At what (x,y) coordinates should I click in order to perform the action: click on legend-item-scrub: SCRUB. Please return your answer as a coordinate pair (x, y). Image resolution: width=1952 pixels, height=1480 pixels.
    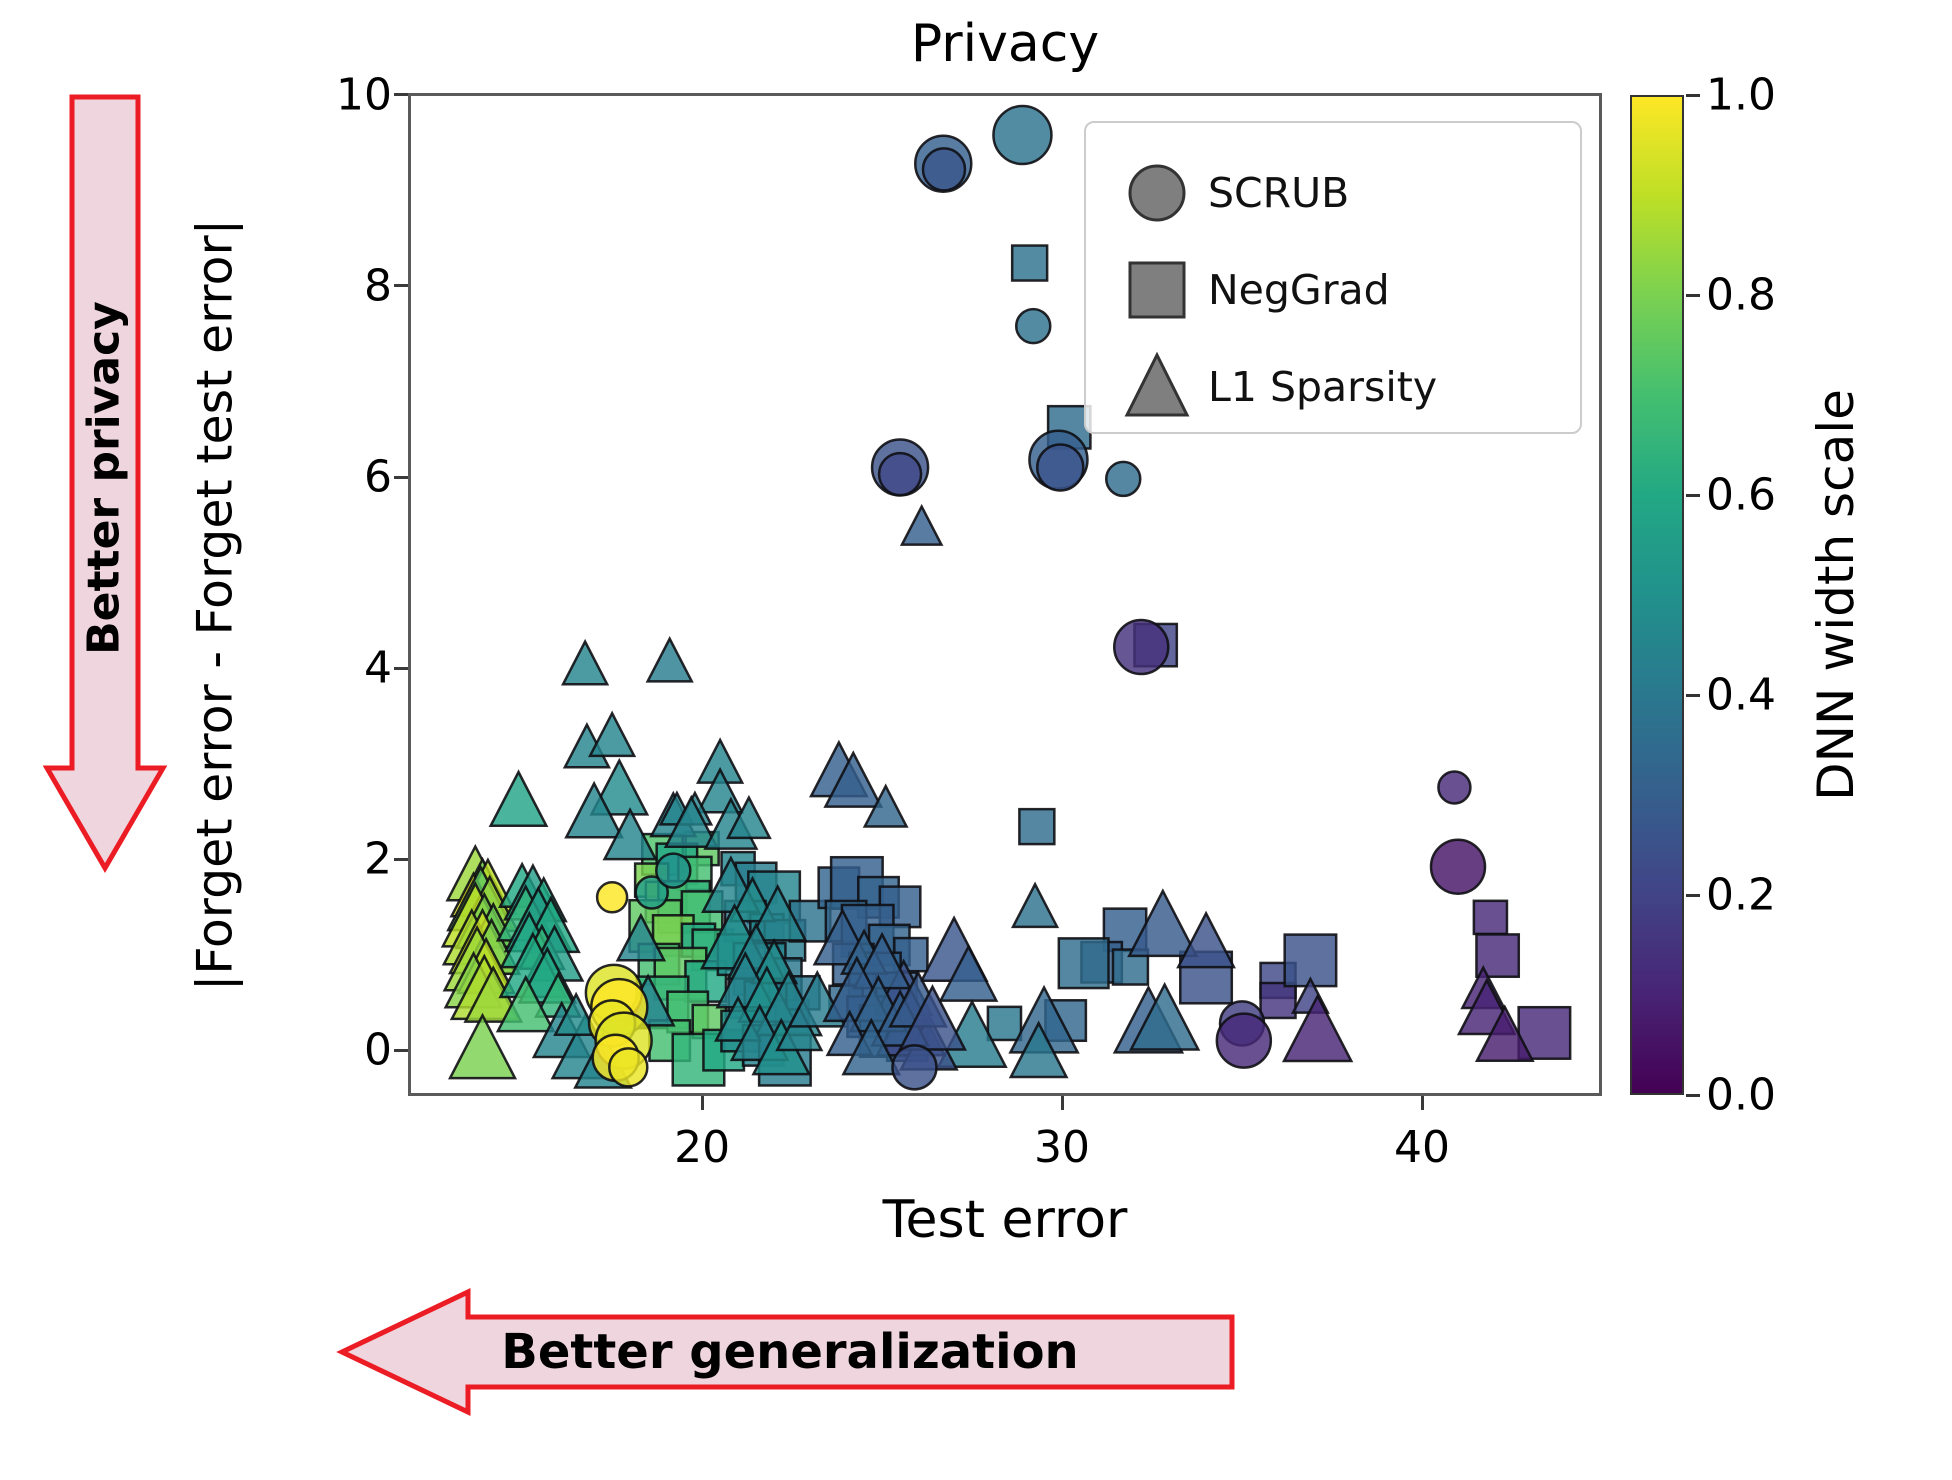
    Looking at the image, I should click on (1333, 193).